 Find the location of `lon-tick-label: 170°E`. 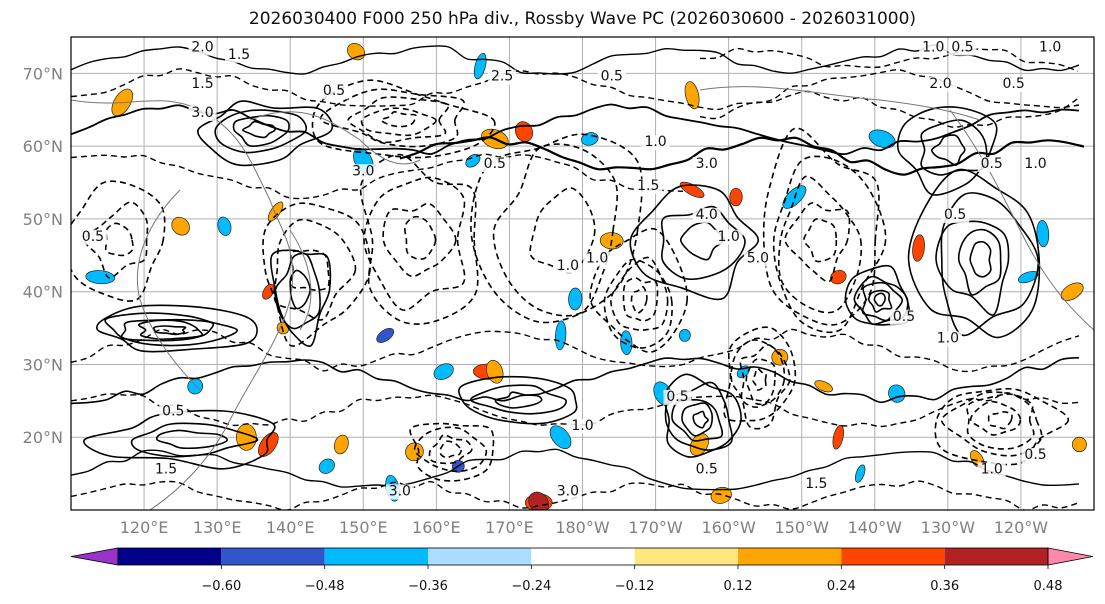

lon-tick-label: 170°E is located at coordinates (509, 527).